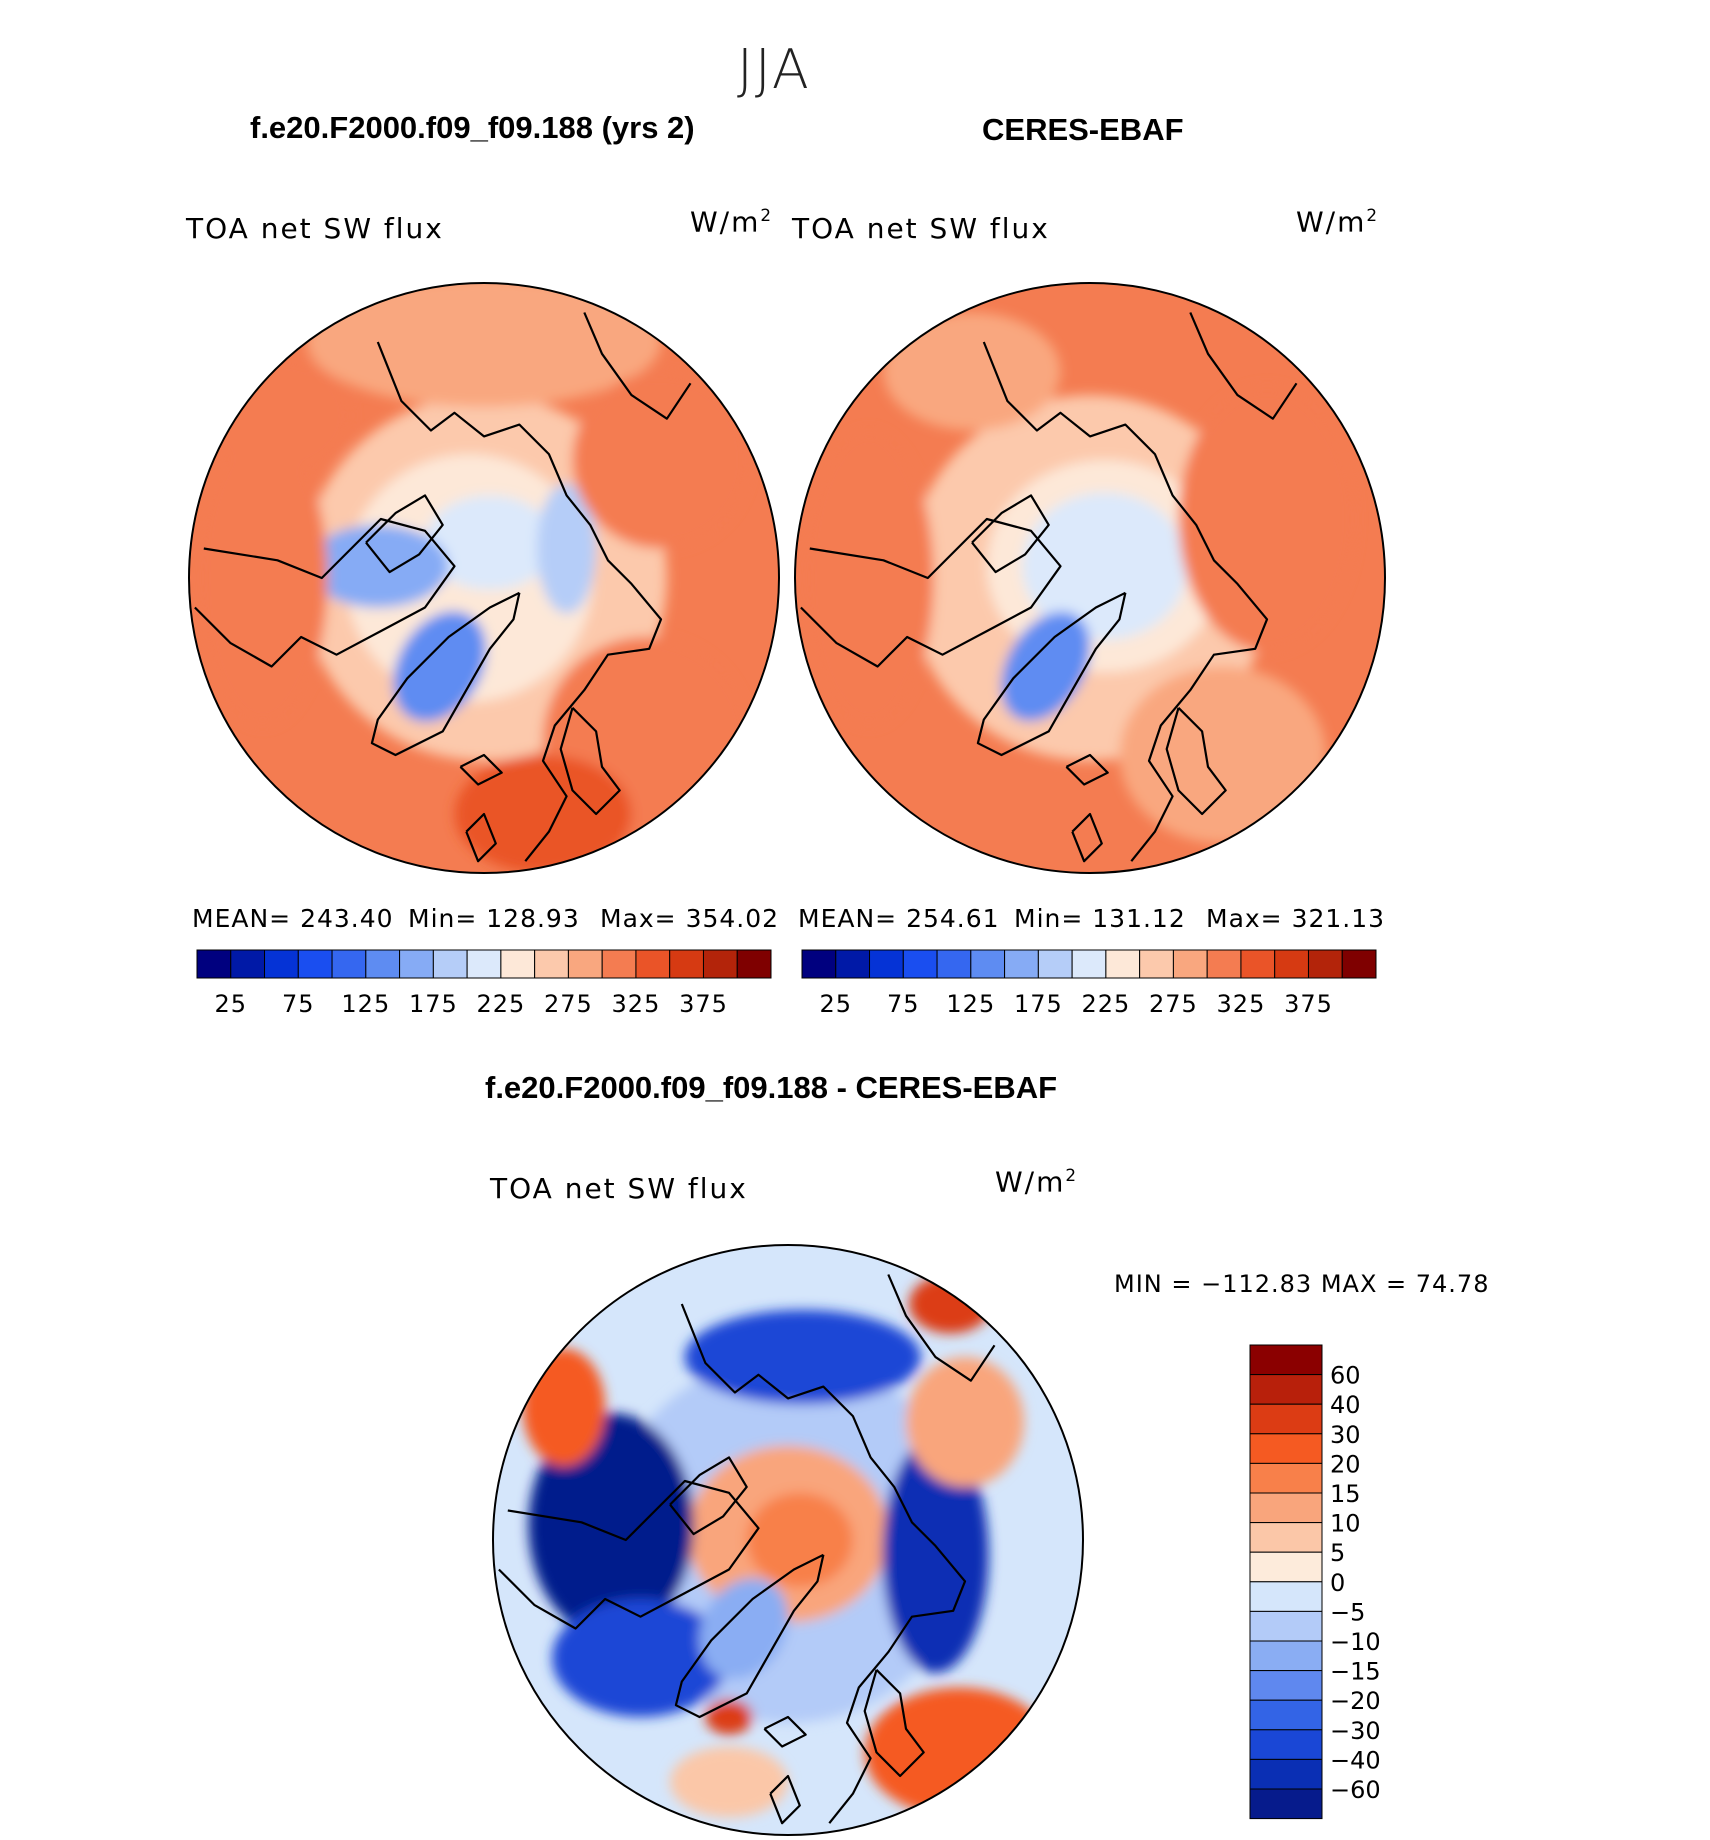  I want to click on diff-colorbar-tick: 30, so click(1345, 1435).